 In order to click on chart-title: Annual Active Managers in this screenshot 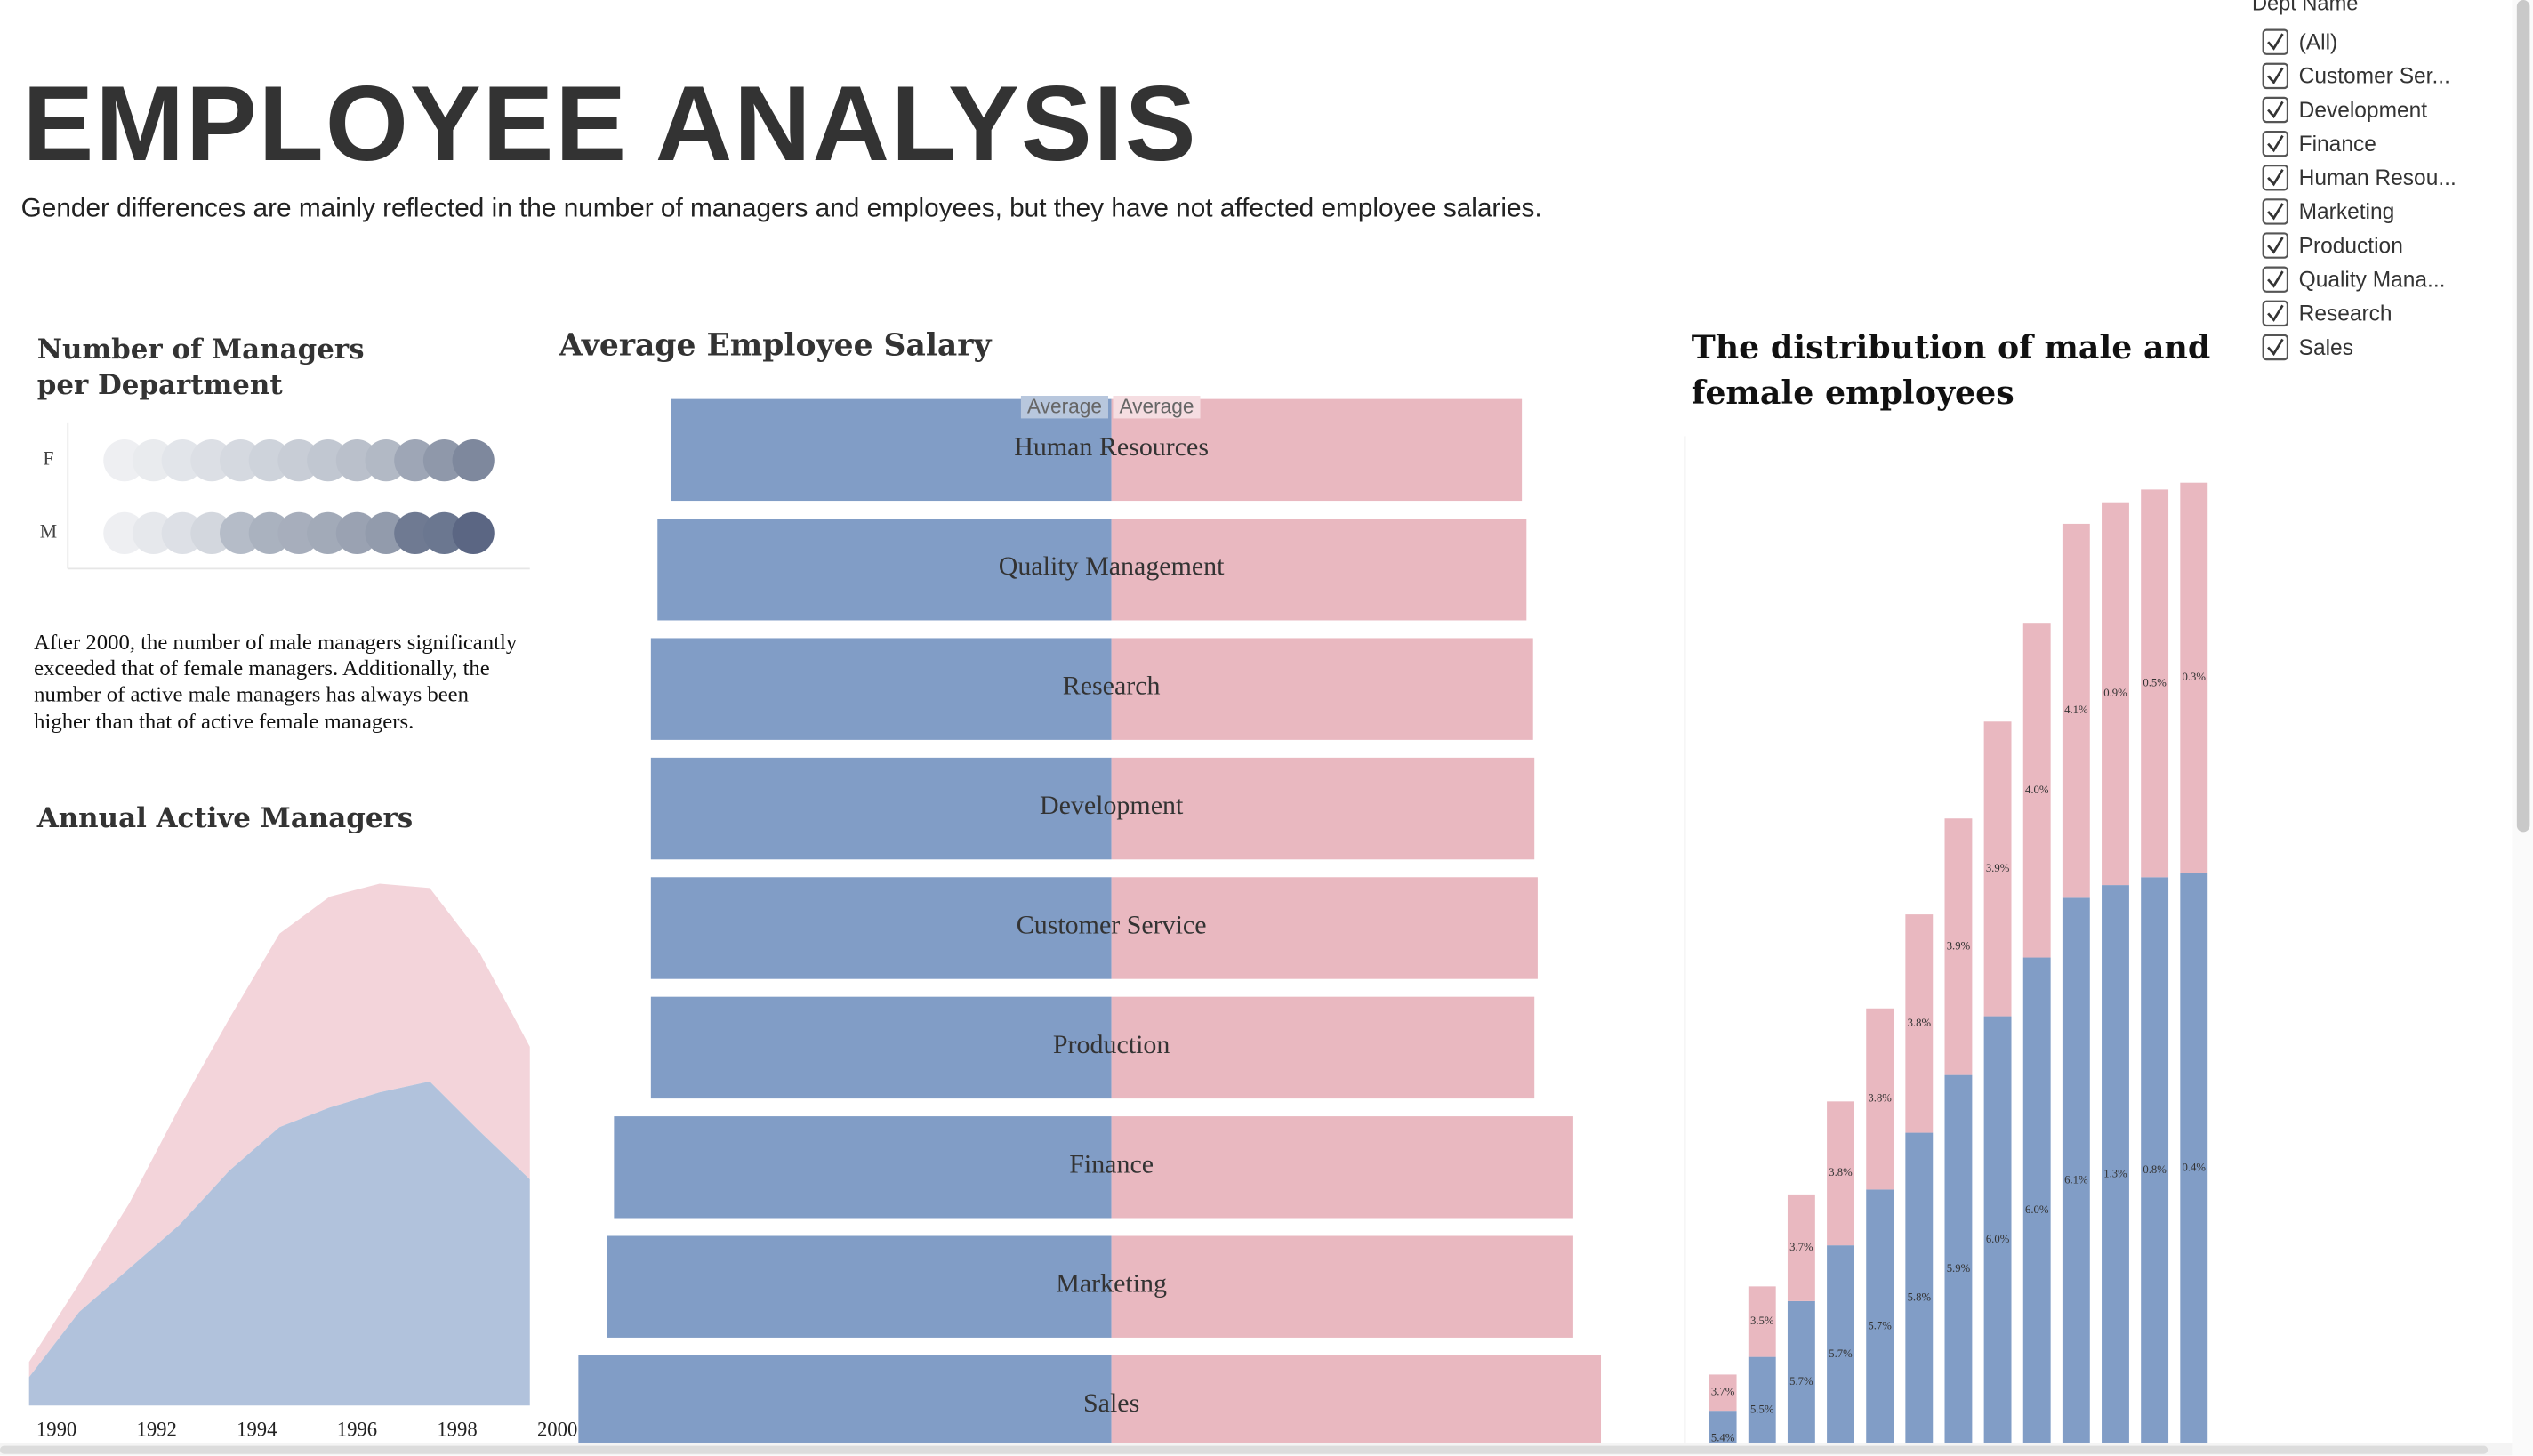, I will do `click(225, 819)`.